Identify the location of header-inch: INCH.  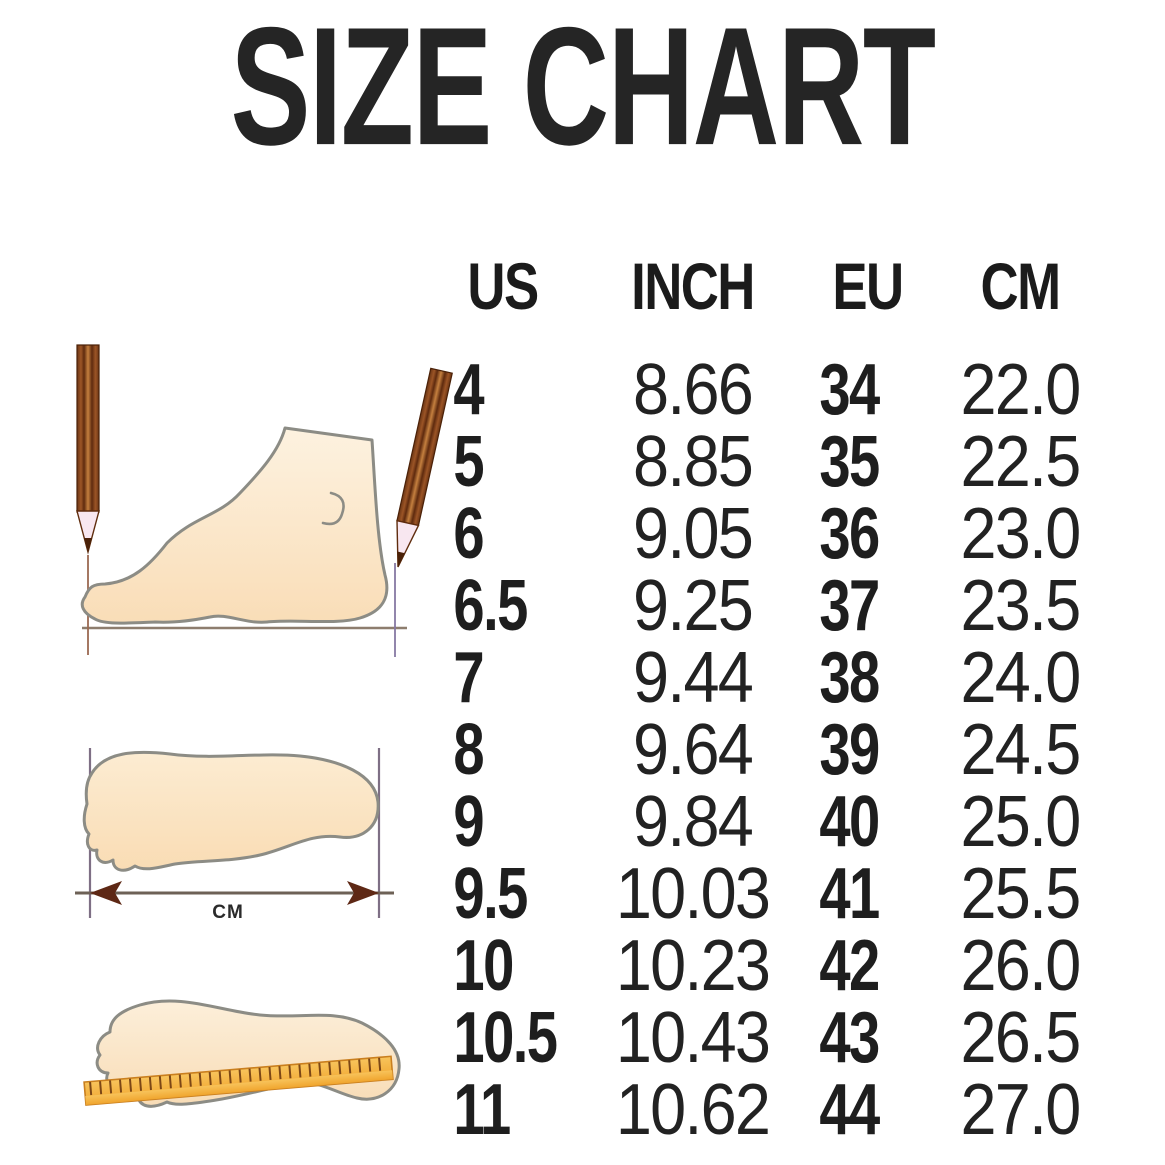
(693, 286).